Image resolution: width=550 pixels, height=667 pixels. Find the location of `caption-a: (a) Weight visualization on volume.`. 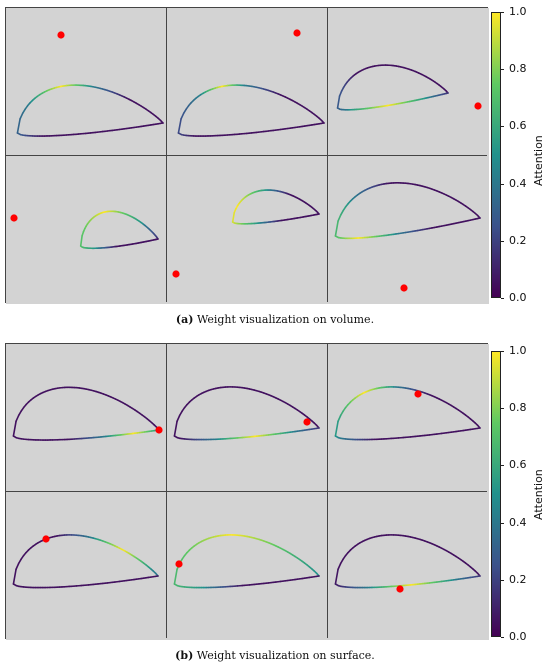

caption-a: (a) Weight visualization on volume. is located at coordinates (275, 319).